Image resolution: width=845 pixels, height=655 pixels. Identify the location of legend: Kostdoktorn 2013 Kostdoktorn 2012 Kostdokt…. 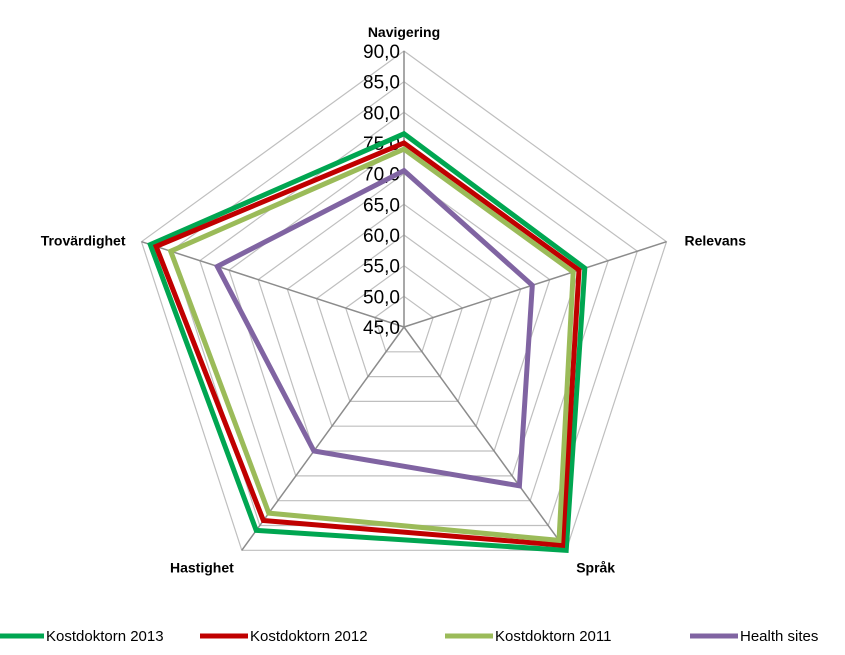
(409, 636).